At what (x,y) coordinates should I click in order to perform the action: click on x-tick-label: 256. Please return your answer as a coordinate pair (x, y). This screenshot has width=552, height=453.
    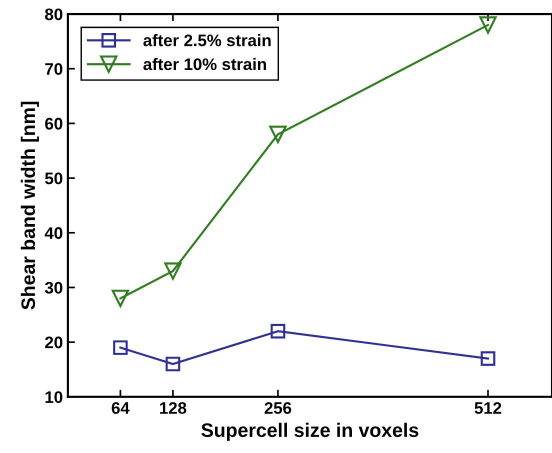
    Looking at the image, I should click on (278, 408).